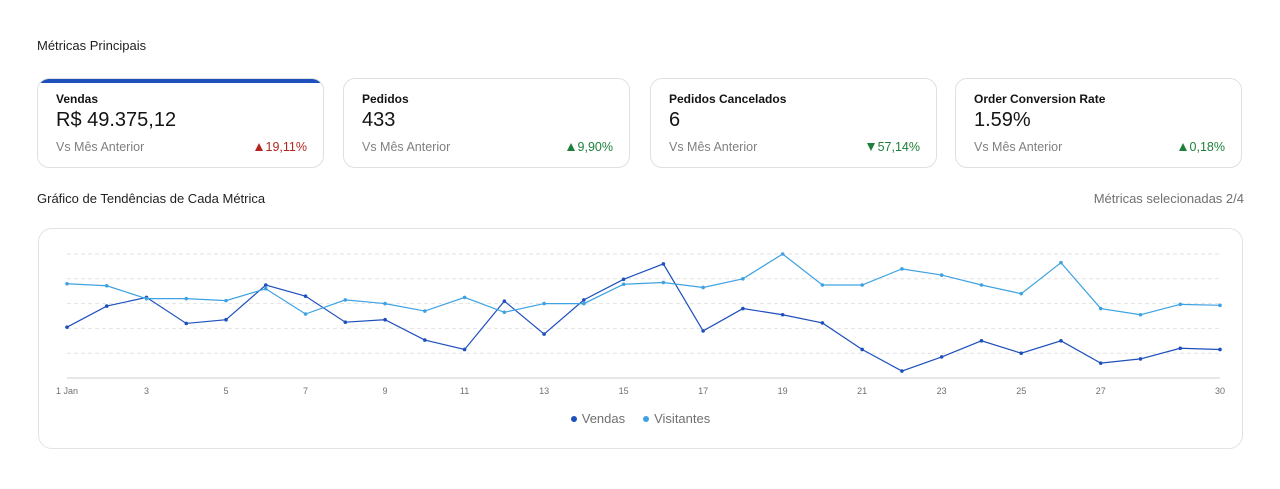 The image size is (1280, 489). Describe the element at coordinates (624, 391) in the screenshot. I see `x-tick-label: 15` at that location.